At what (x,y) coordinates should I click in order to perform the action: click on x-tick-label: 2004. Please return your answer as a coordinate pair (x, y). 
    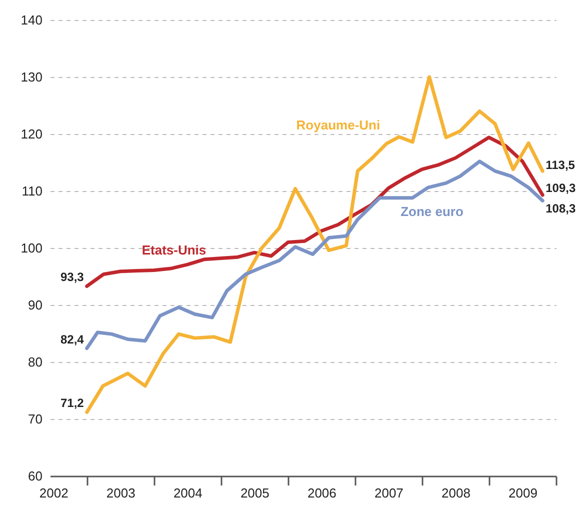
    Looking at the image, I should click on (187, 493).